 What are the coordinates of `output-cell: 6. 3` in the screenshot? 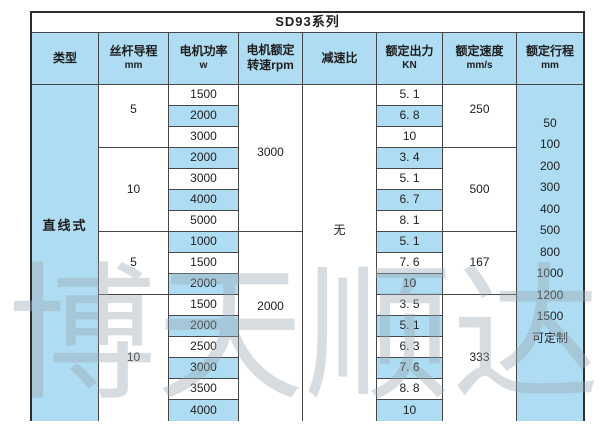 It's located at (410, 347).